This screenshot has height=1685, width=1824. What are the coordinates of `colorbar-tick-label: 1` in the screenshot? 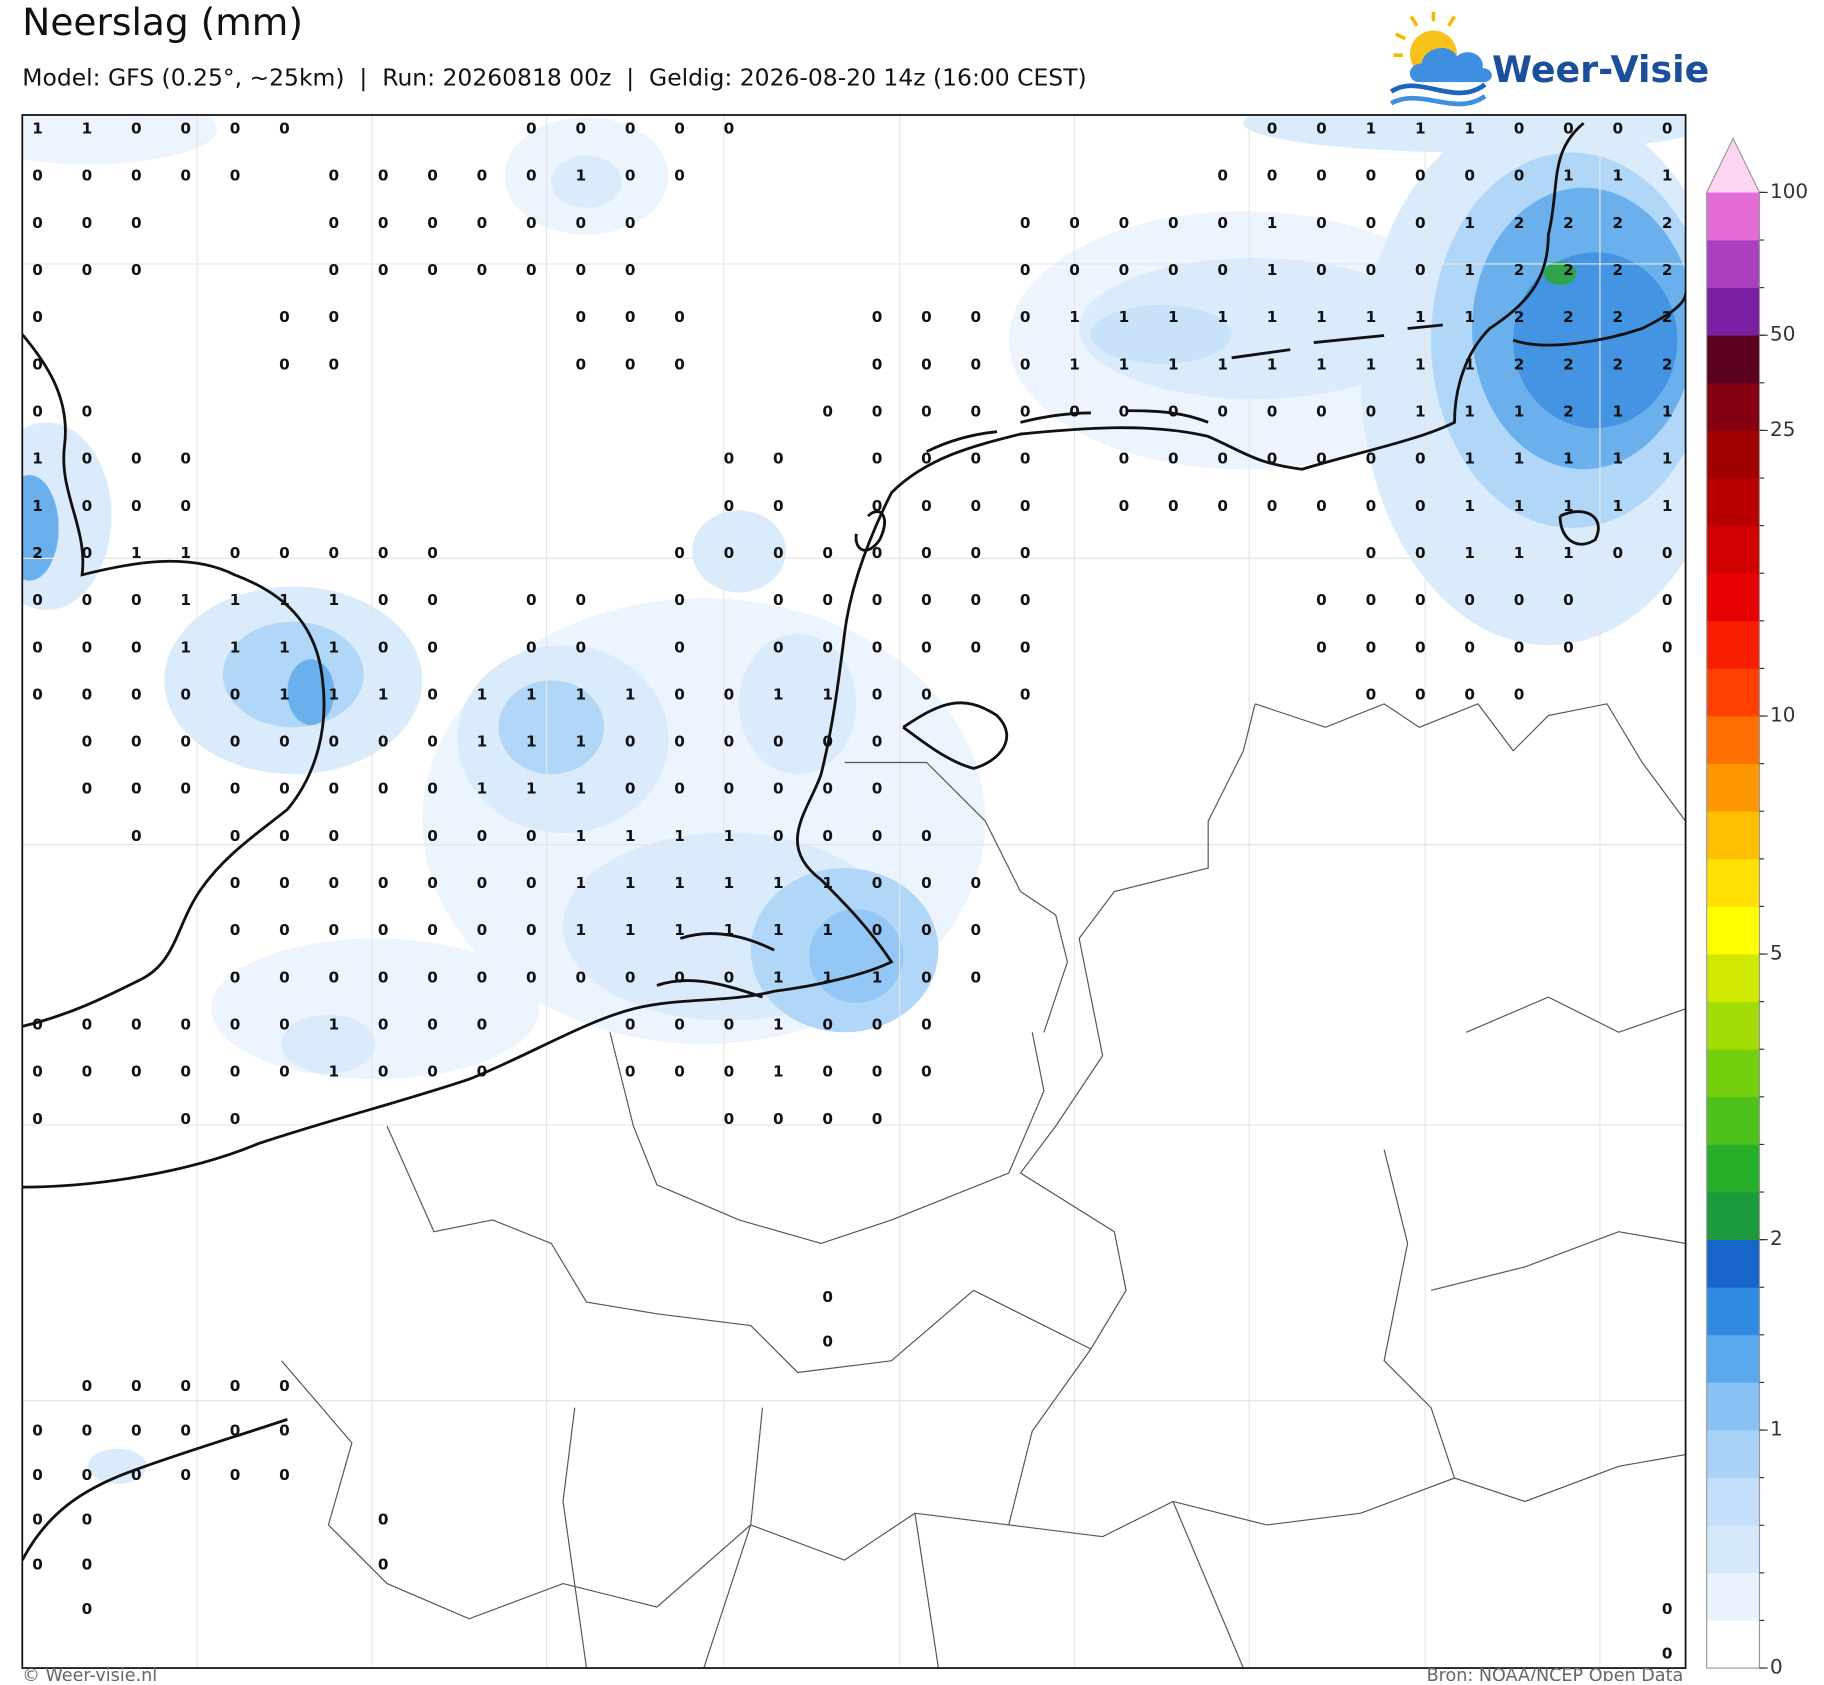 It's located at (1776, 1429).